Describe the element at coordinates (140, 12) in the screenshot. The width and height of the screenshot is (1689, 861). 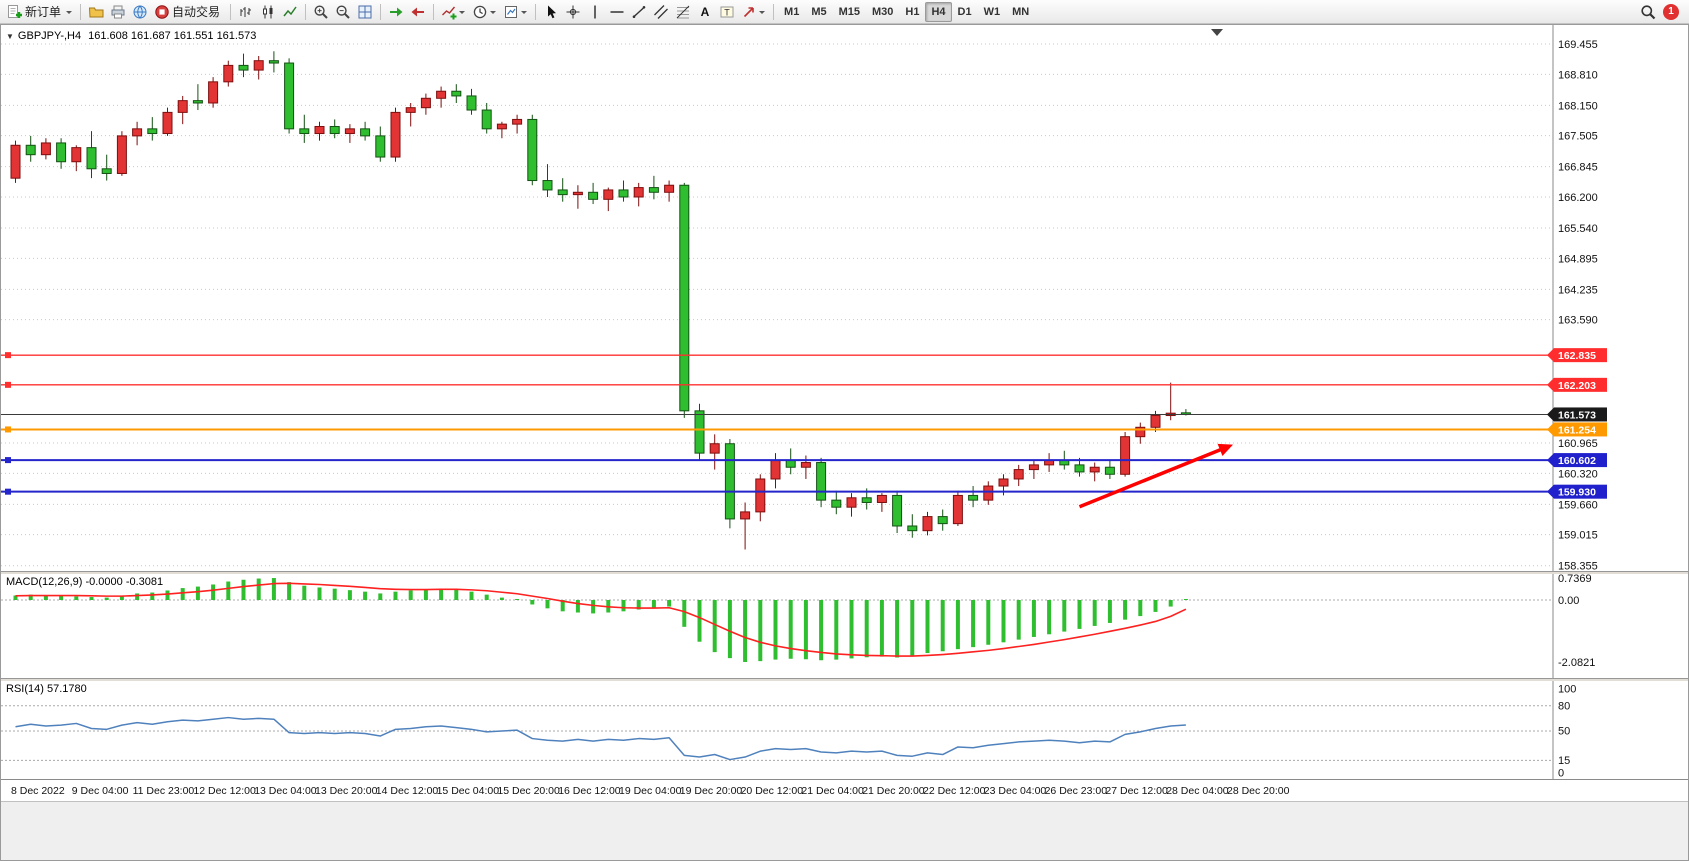
I see `community-button` at that location.